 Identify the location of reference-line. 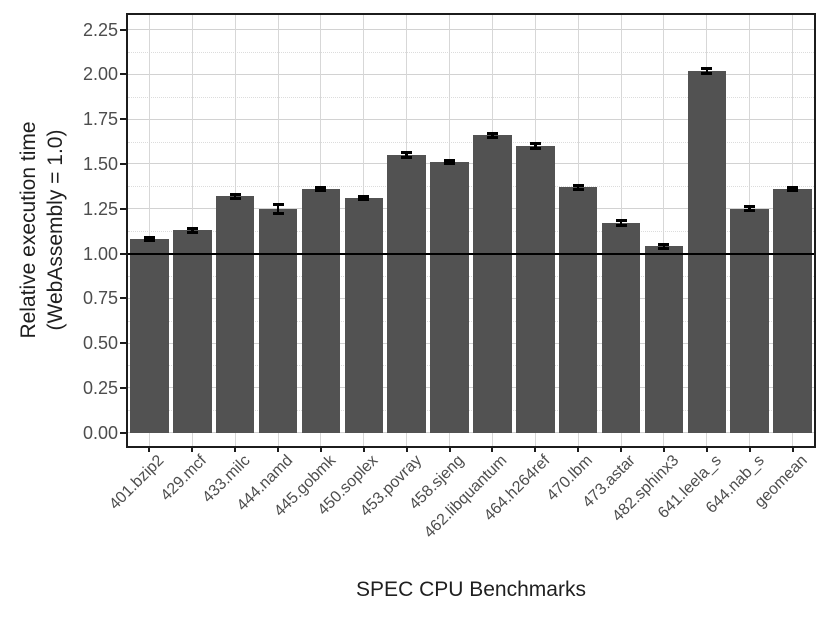
(471, 253).